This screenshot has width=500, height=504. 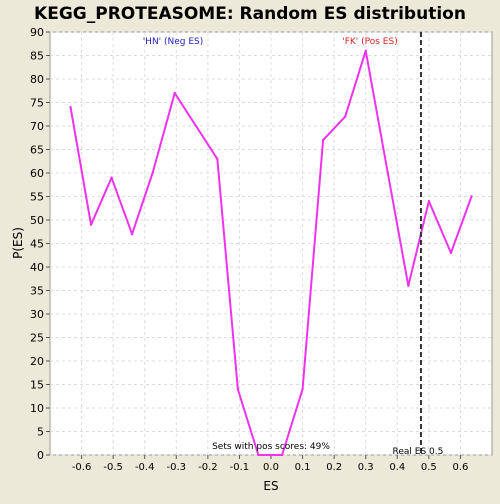 I want to click on neg-es-label: 'HN' (Neg ES), so click(x=173, y=42).